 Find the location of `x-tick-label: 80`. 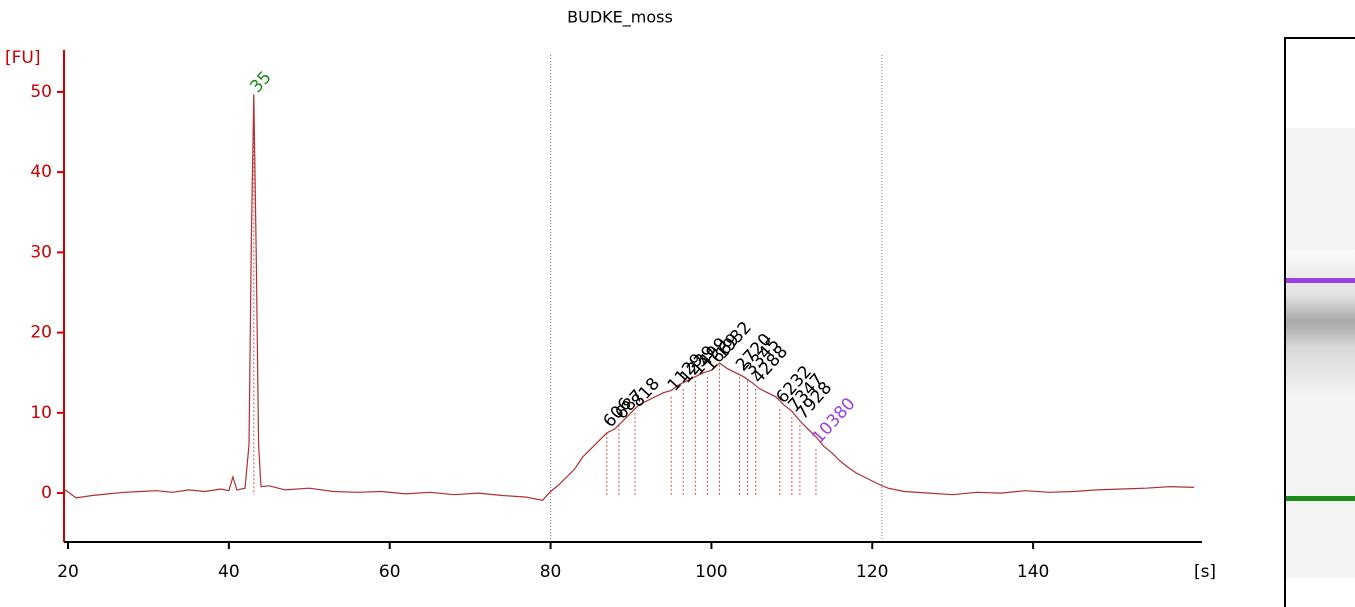

x-tick-label: 80 is located at coordinates (551, 572).